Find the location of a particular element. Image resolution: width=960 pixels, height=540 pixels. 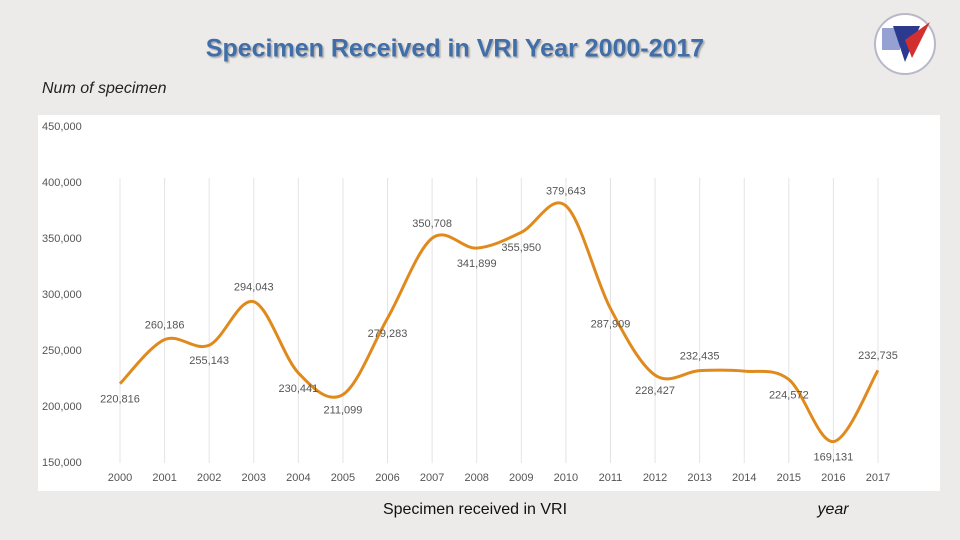

x-tick-label: 2010 is located at coordinates (566, 478).